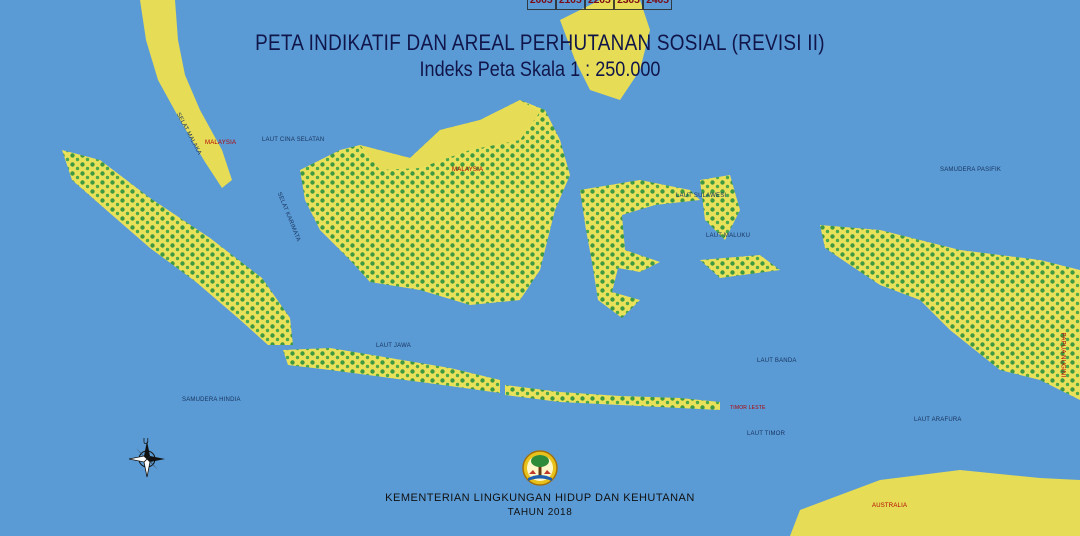 This screenshot has width=1080, height=536. I want to click on label-laut-banda: LAUT BANDA, so click(777, 361).